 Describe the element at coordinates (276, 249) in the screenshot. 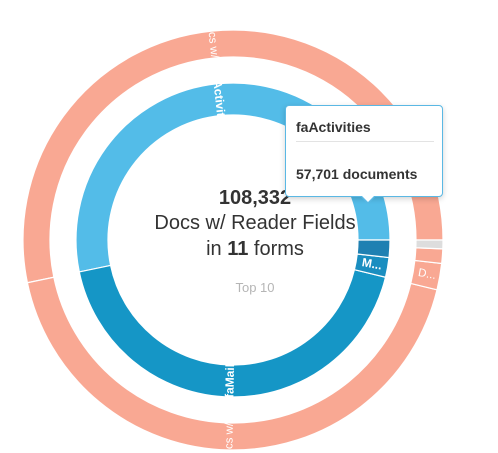

I see `center-forms-suffix: forms` at that location.